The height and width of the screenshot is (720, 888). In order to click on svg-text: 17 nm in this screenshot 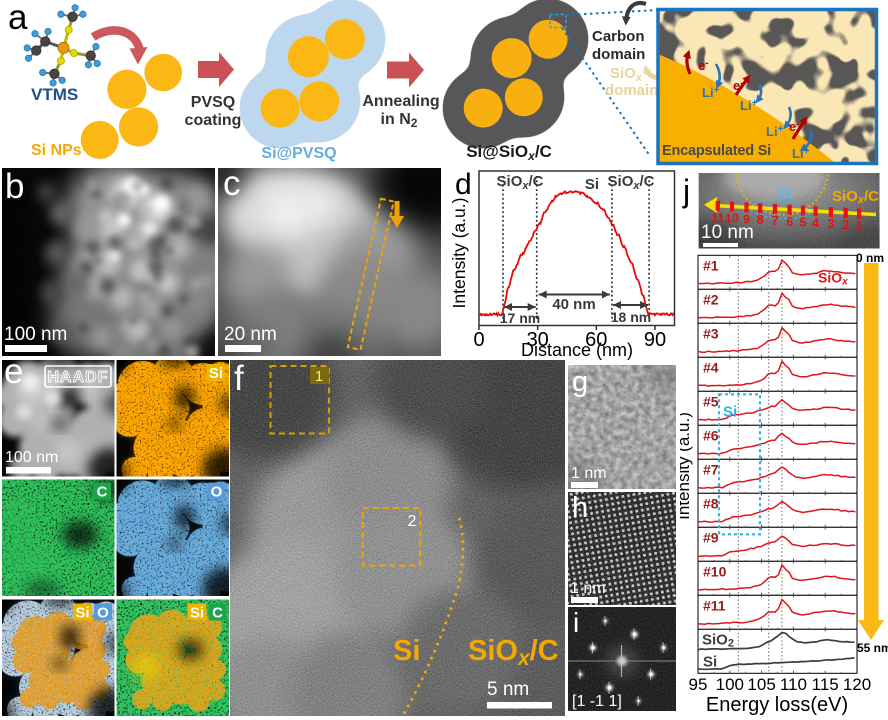, I will do `click(520, 318)`.